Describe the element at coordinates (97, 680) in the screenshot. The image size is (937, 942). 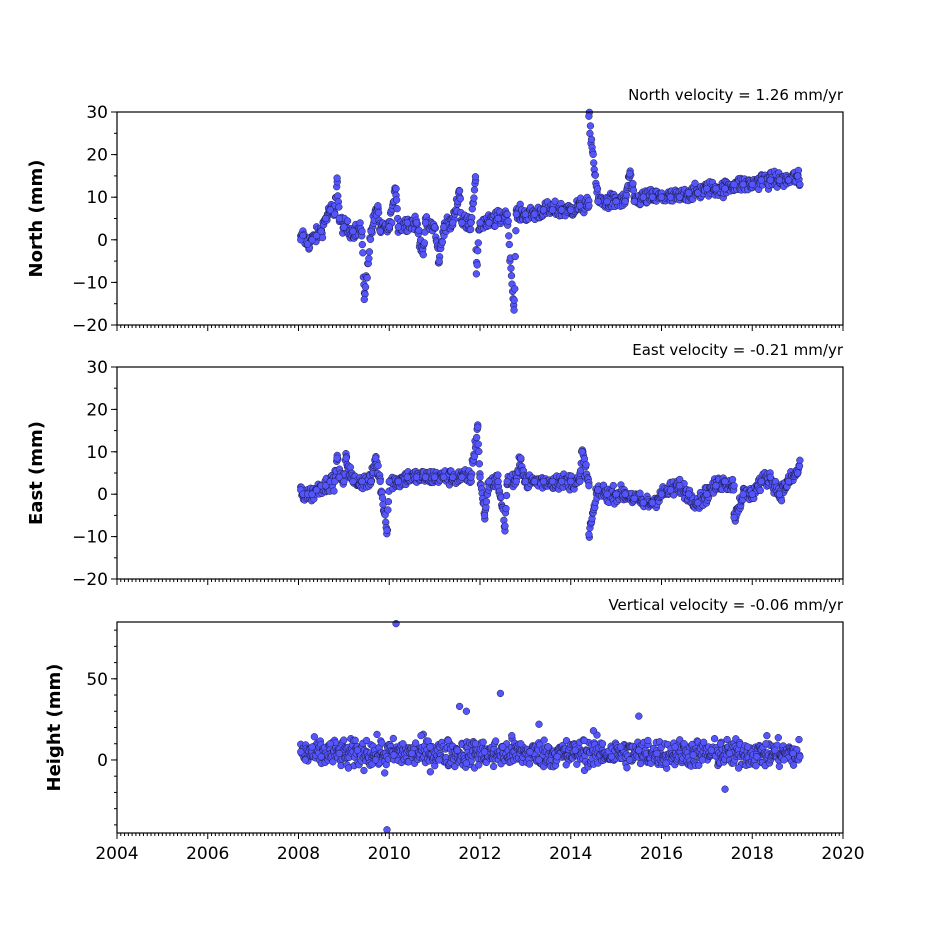
I see `height-y-tick-label: 50` at that location.